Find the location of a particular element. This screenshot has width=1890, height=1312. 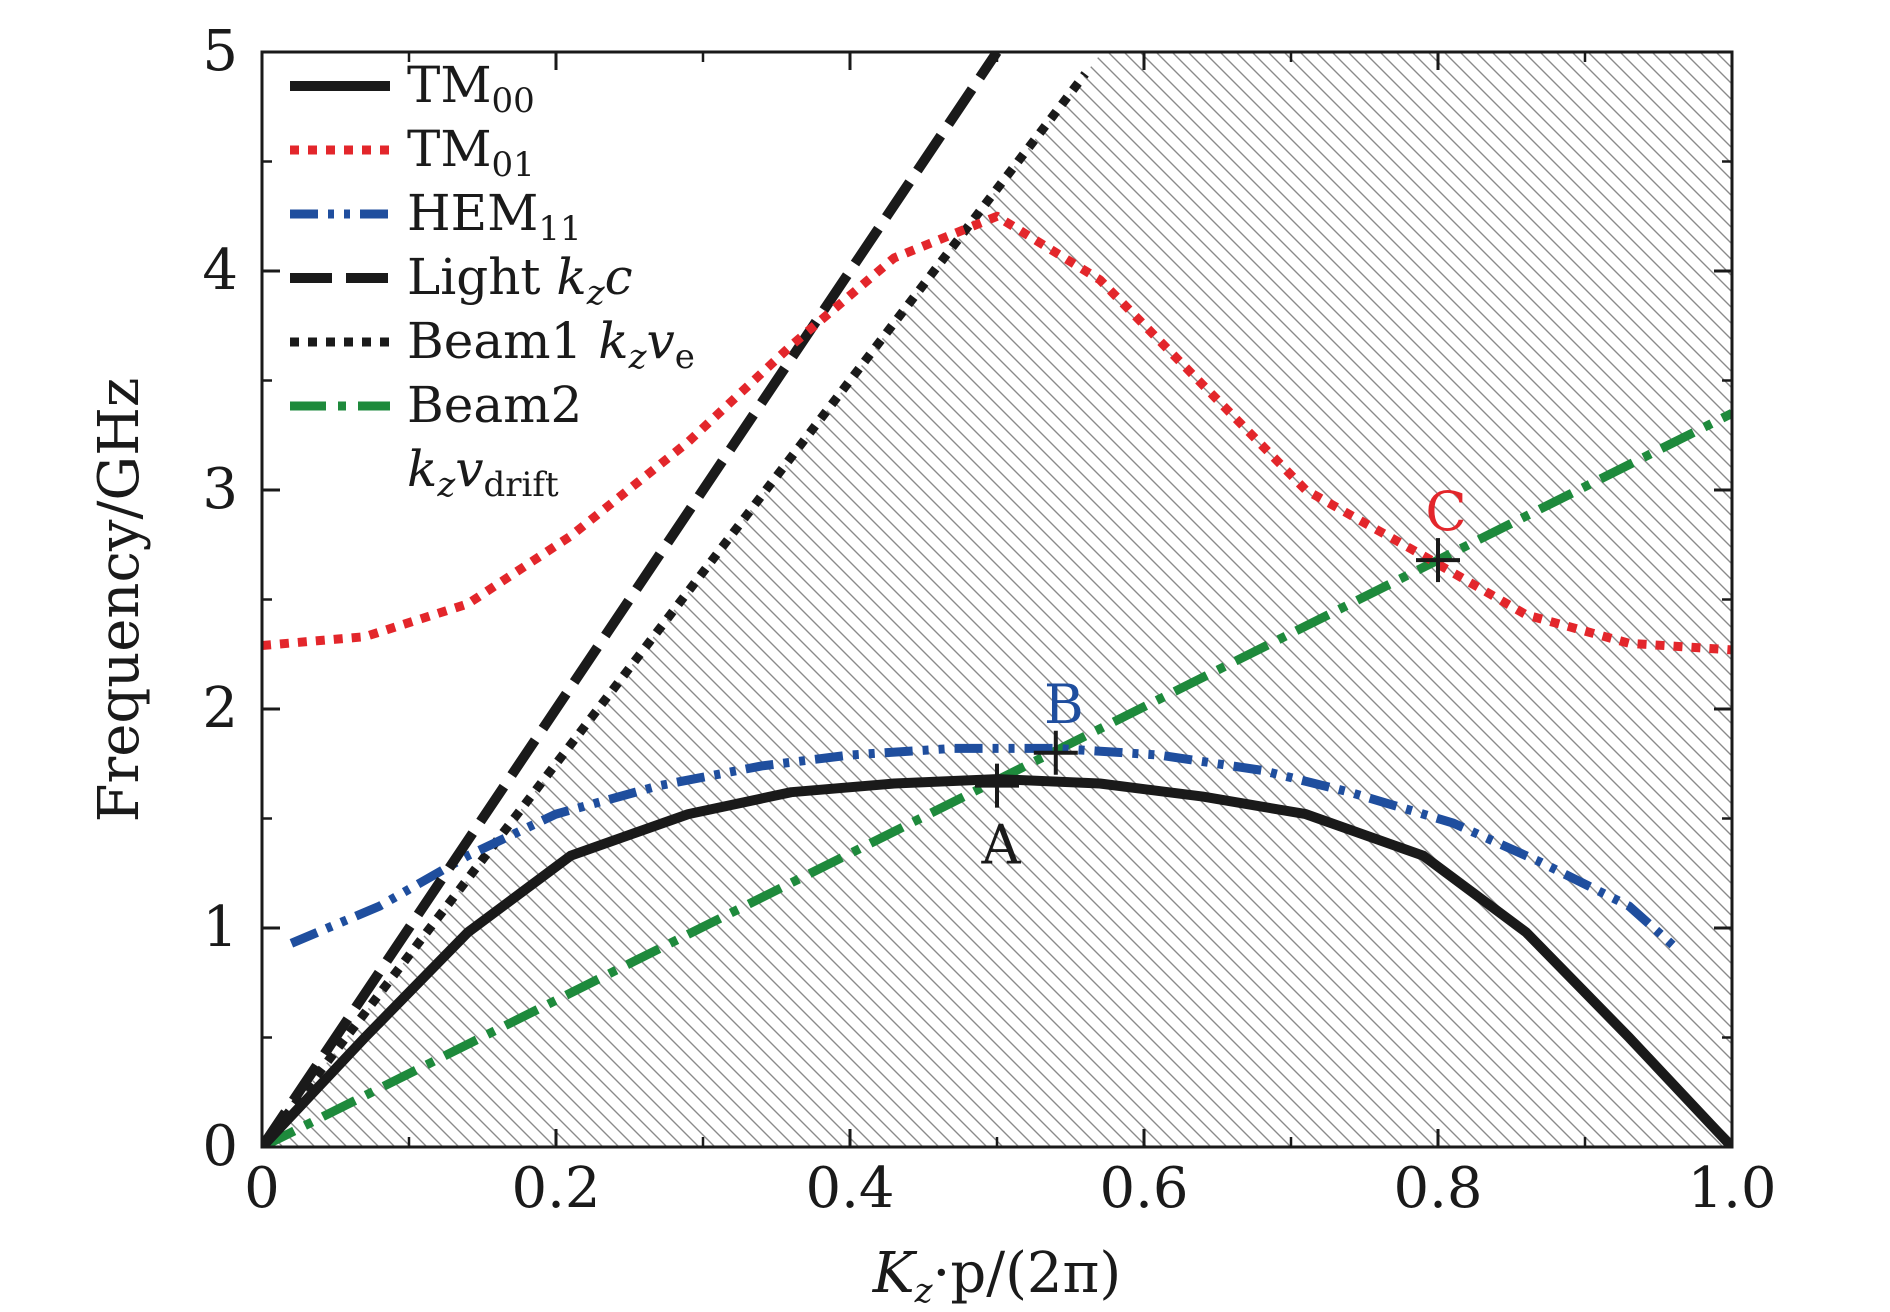

legend-label-4: Beam1 kzve is located at coordinates (551, 344).